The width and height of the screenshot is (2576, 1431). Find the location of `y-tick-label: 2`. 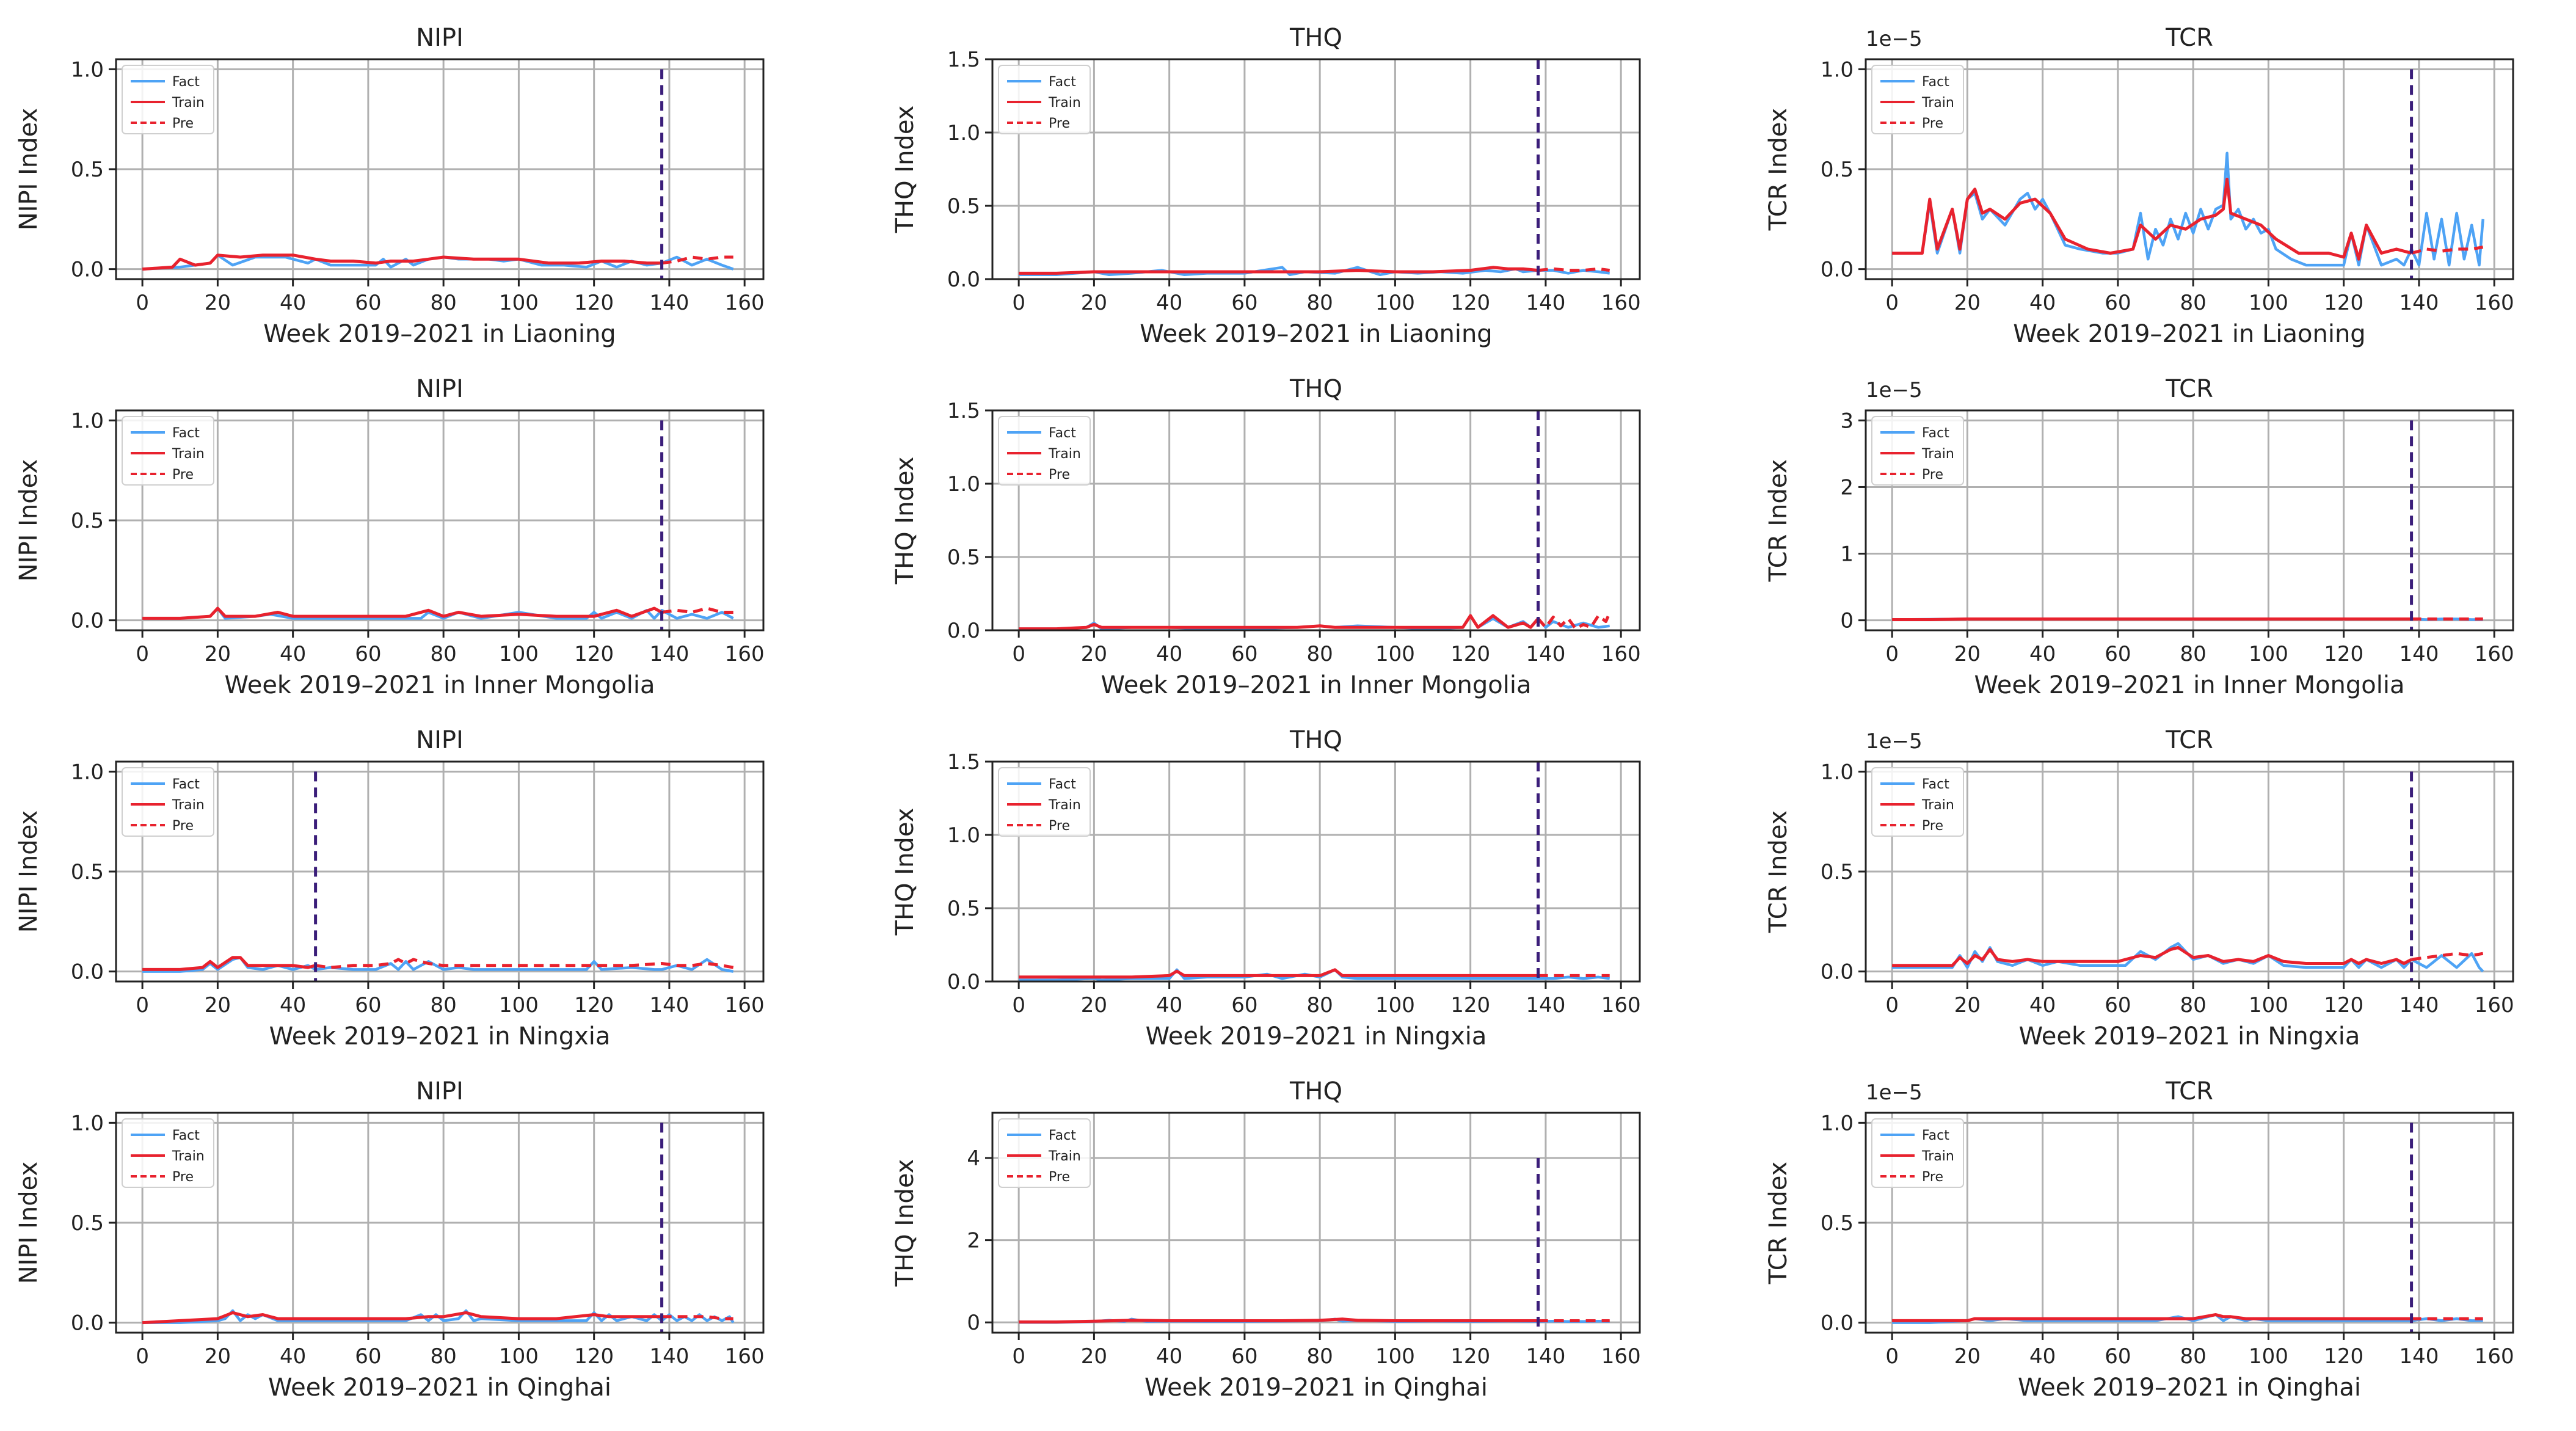

y-tick-label: 2 is located at coordinates (974, 1241).